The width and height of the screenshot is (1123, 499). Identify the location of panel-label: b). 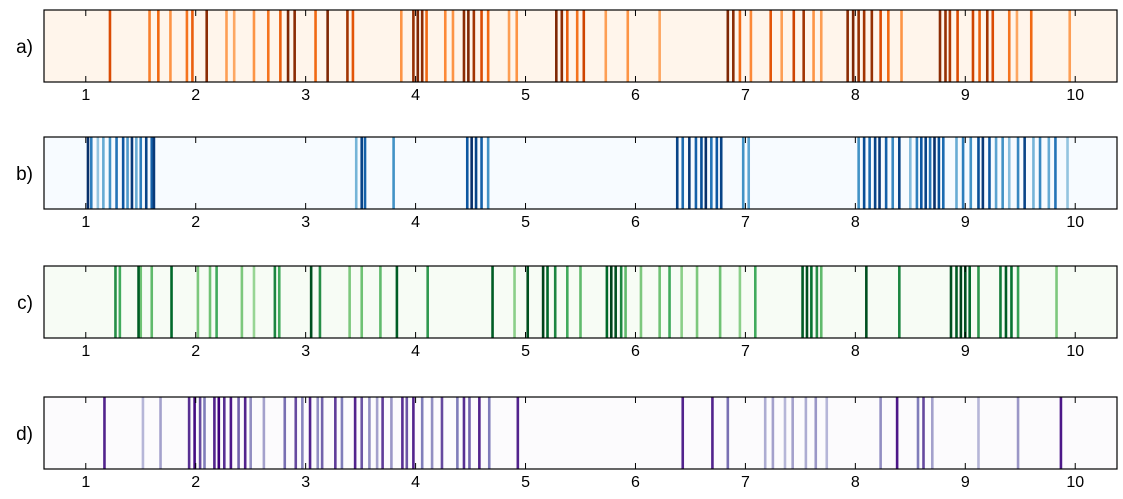
(24, 174).